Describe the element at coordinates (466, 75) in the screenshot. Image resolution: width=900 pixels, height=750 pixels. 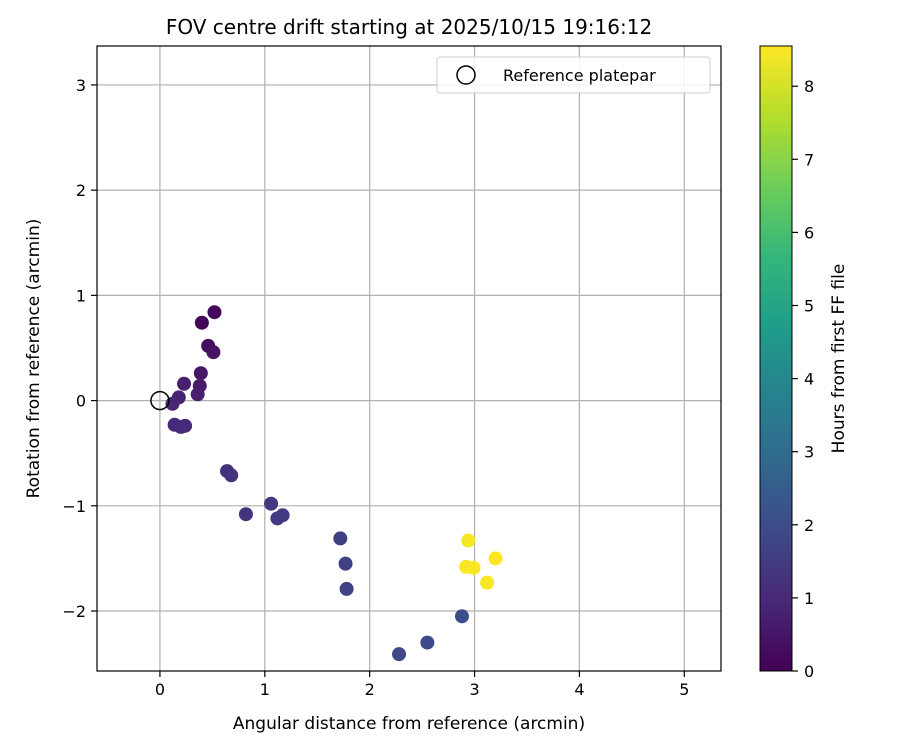
I see `legend-marker-circle` at that location.